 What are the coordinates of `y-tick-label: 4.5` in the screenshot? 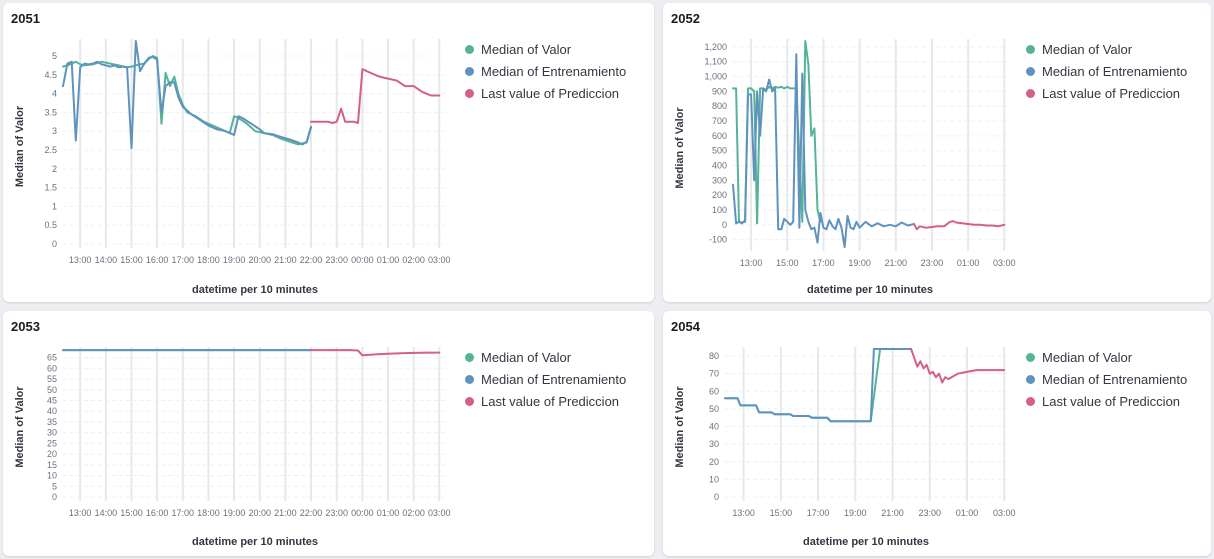 It's located at (50, 75).